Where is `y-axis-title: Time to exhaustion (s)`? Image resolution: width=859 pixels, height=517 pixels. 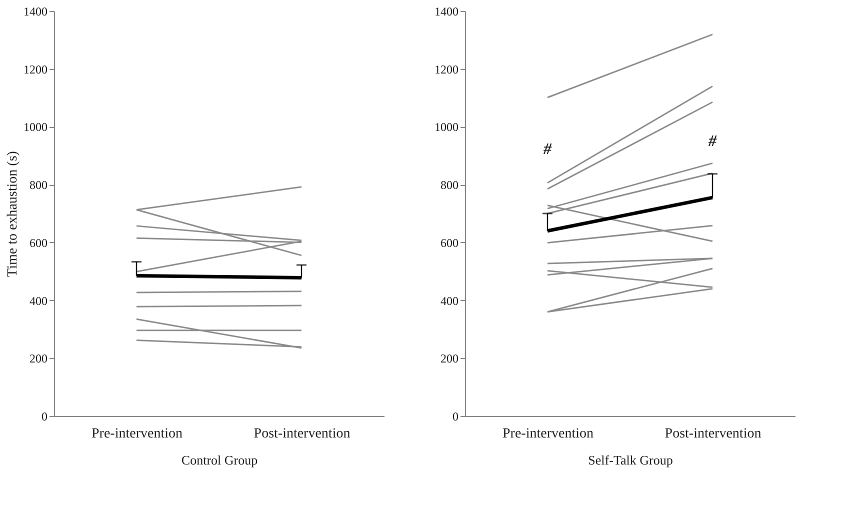
y-axis-title: Time to exhaustion (s) is located at coordinates (13, 213).